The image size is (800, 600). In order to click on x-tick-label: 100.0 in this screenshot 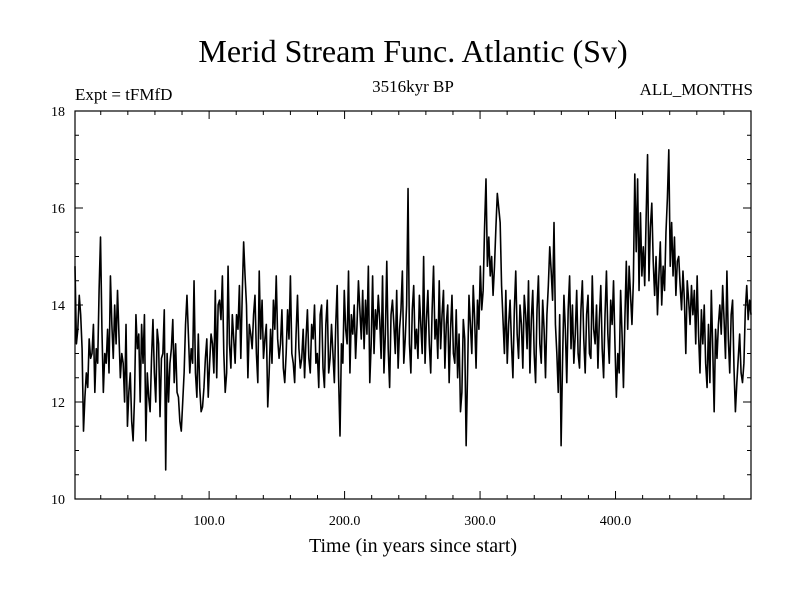, I will do `click(209, 521)`.